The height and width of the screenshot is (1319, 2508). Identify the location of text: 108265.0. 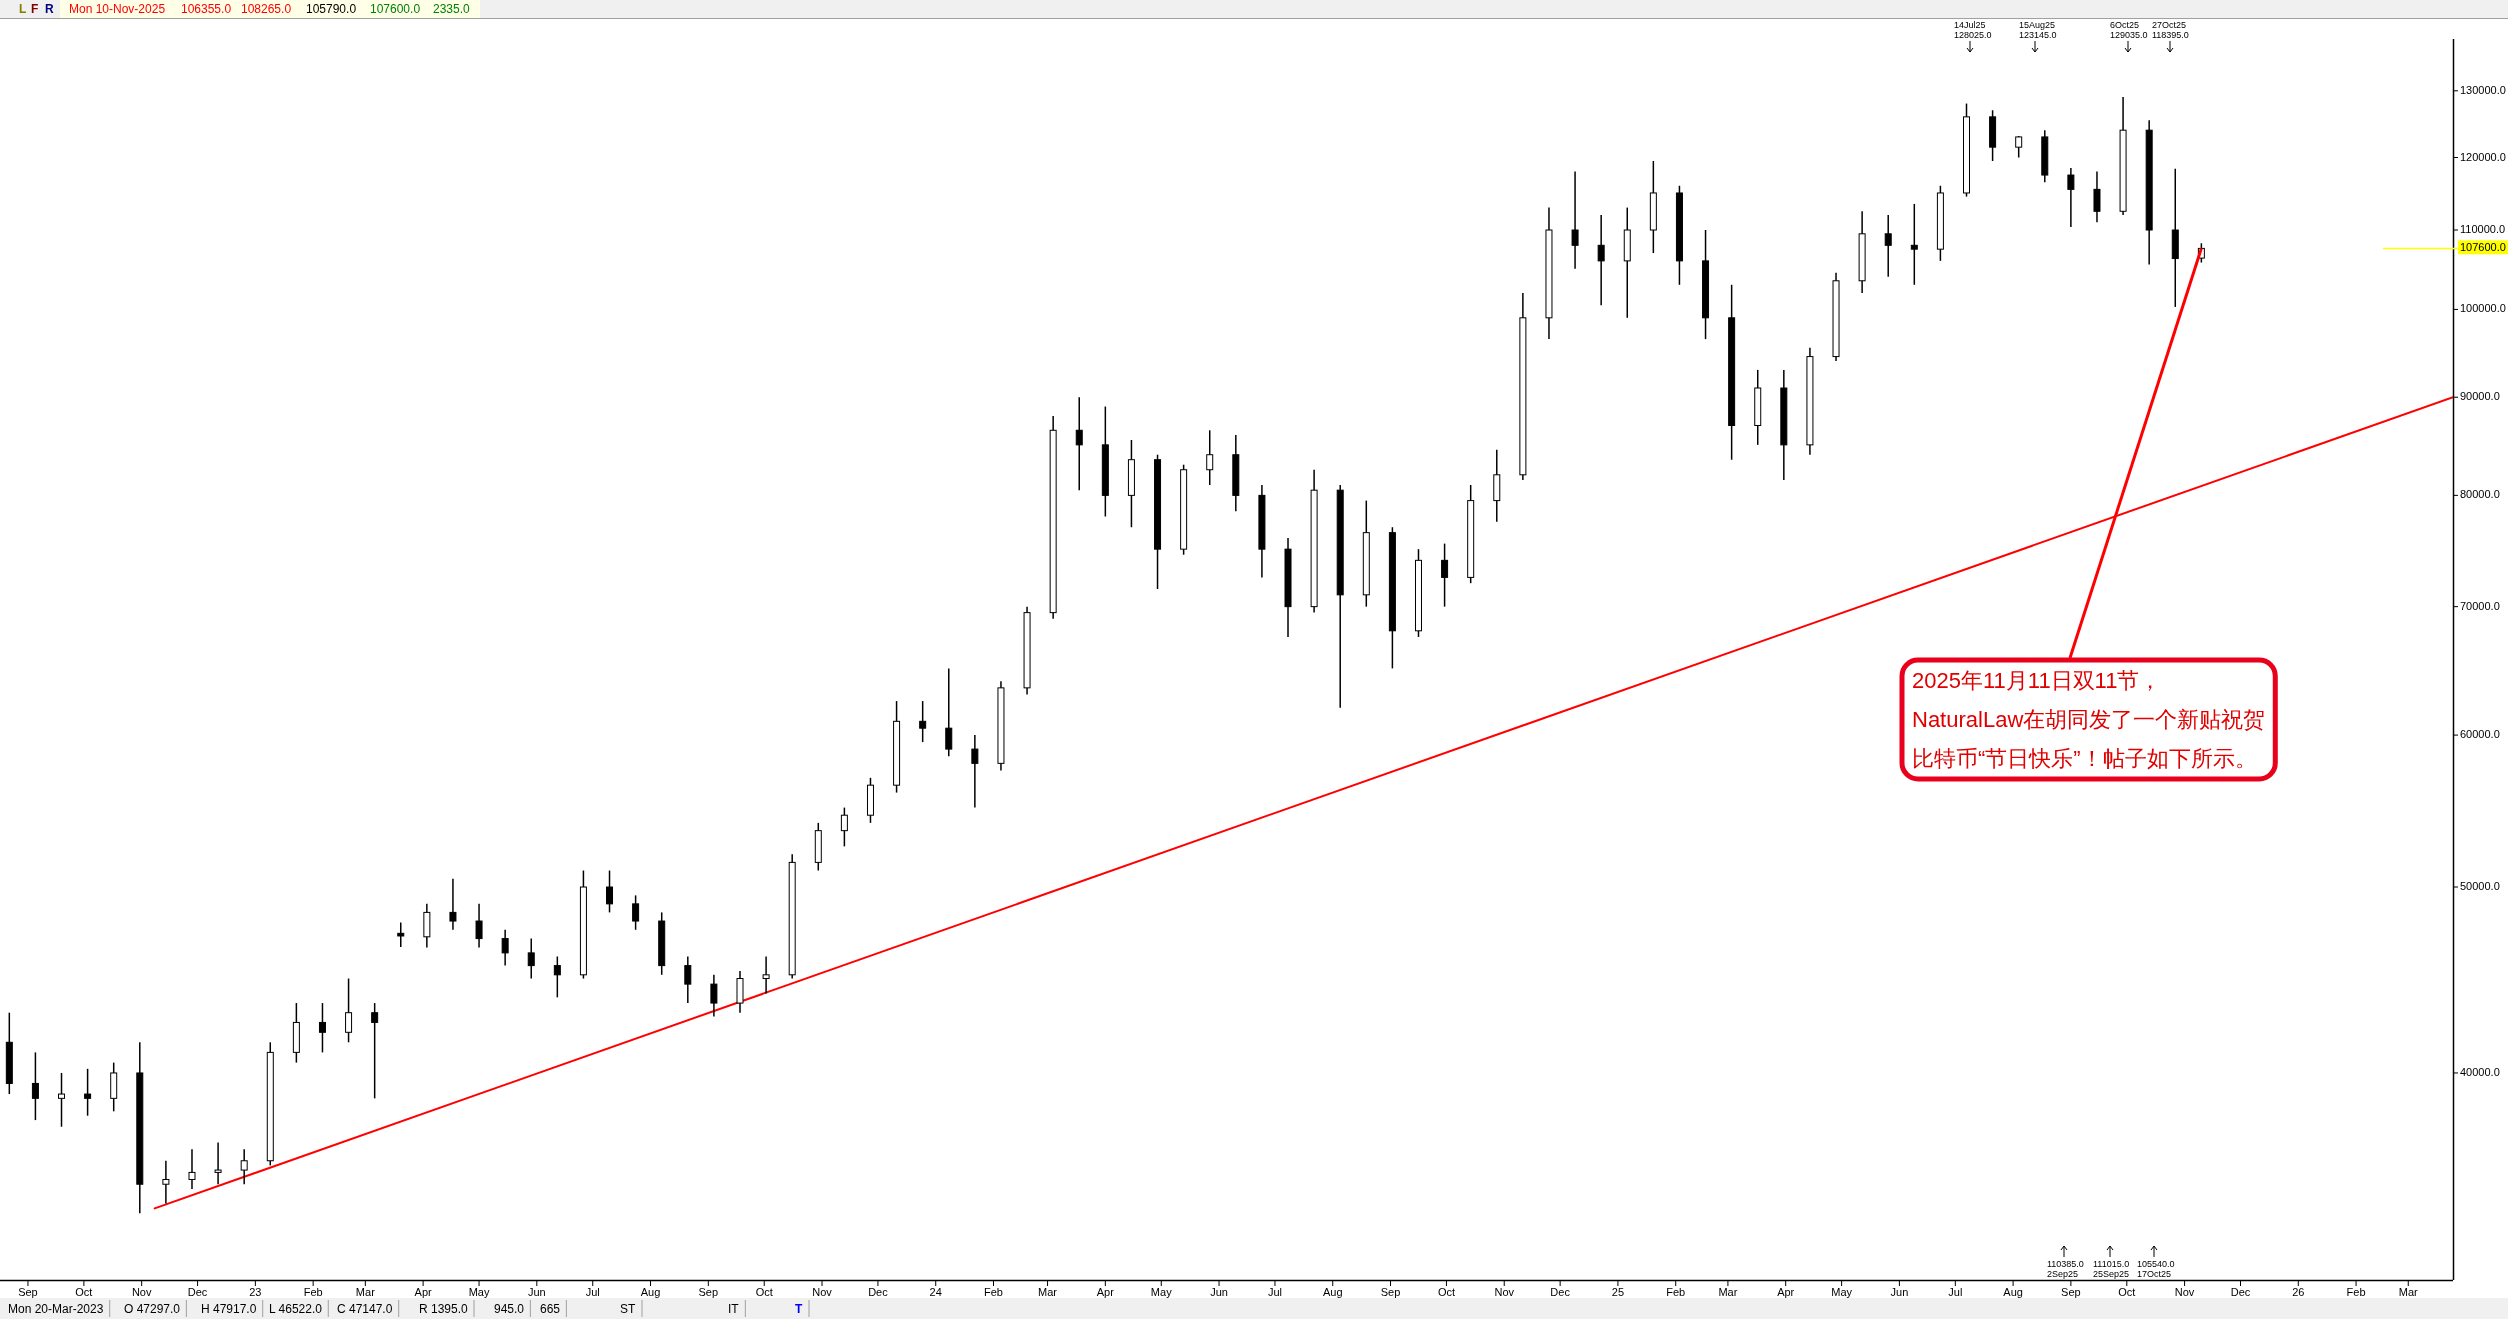
(266, 9).